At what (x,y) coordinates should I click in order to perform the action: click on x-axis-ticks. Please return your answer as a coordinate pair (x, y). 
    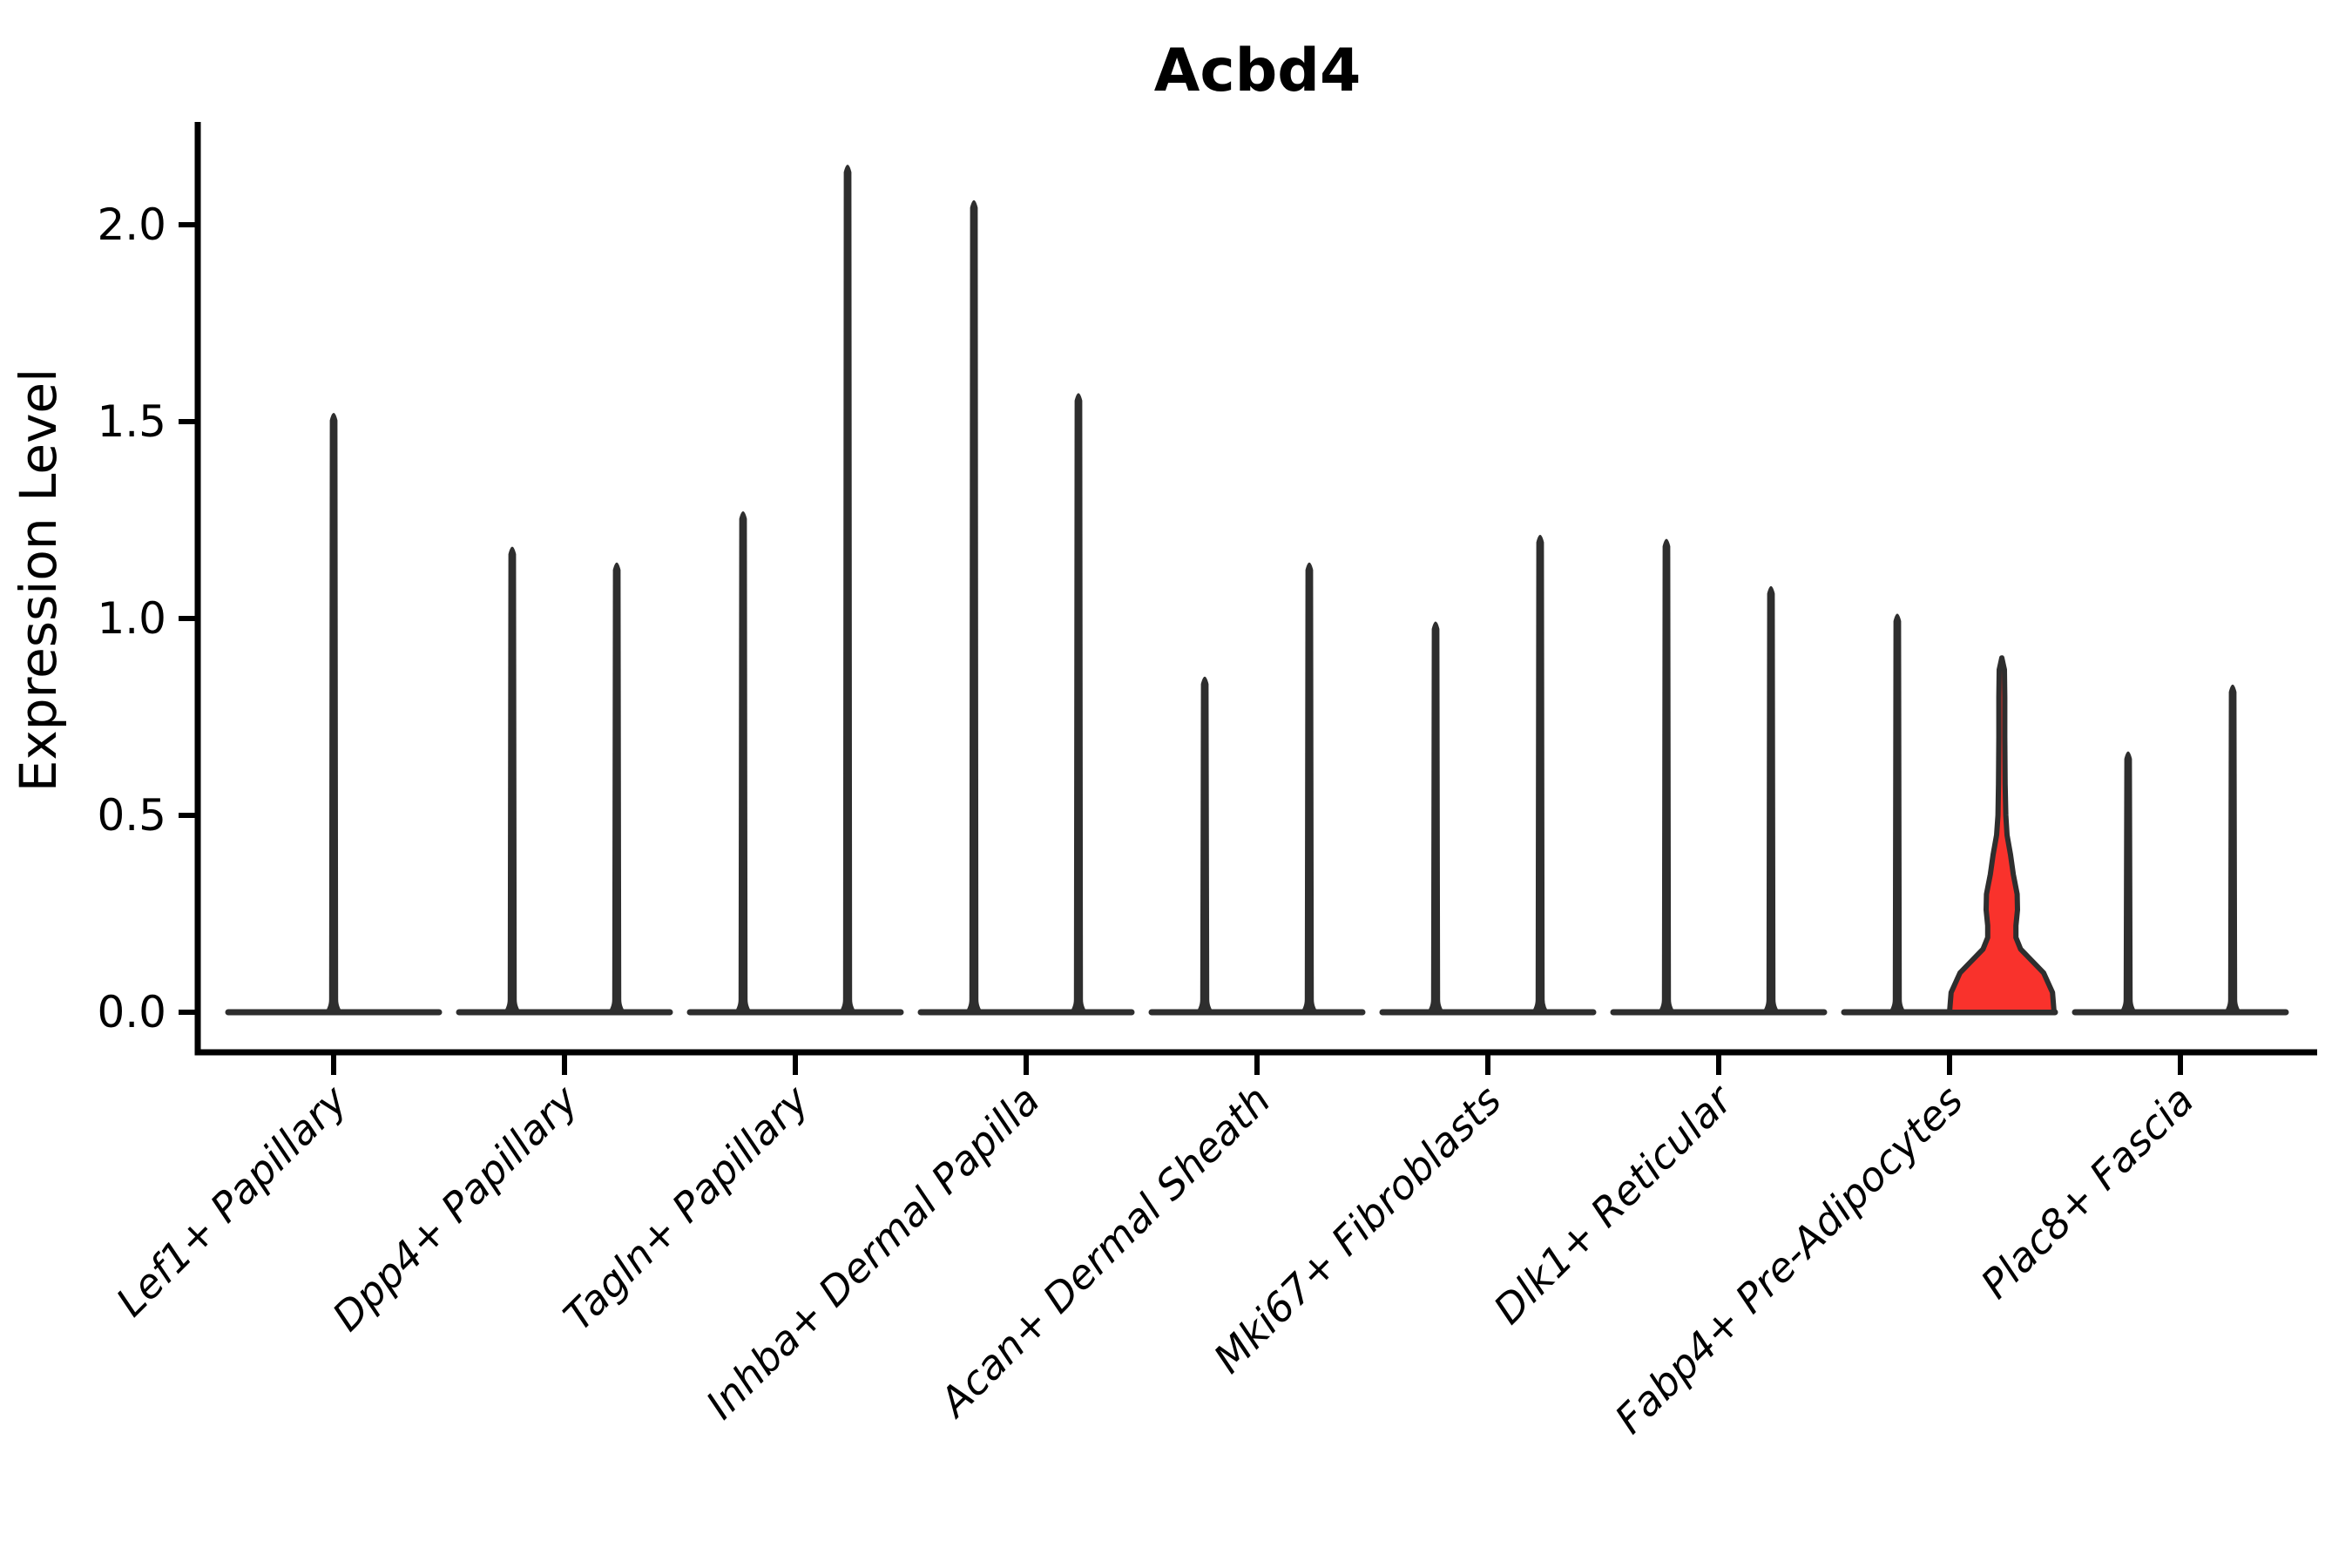
    Looking at the image, I should click on (1257, 1063).